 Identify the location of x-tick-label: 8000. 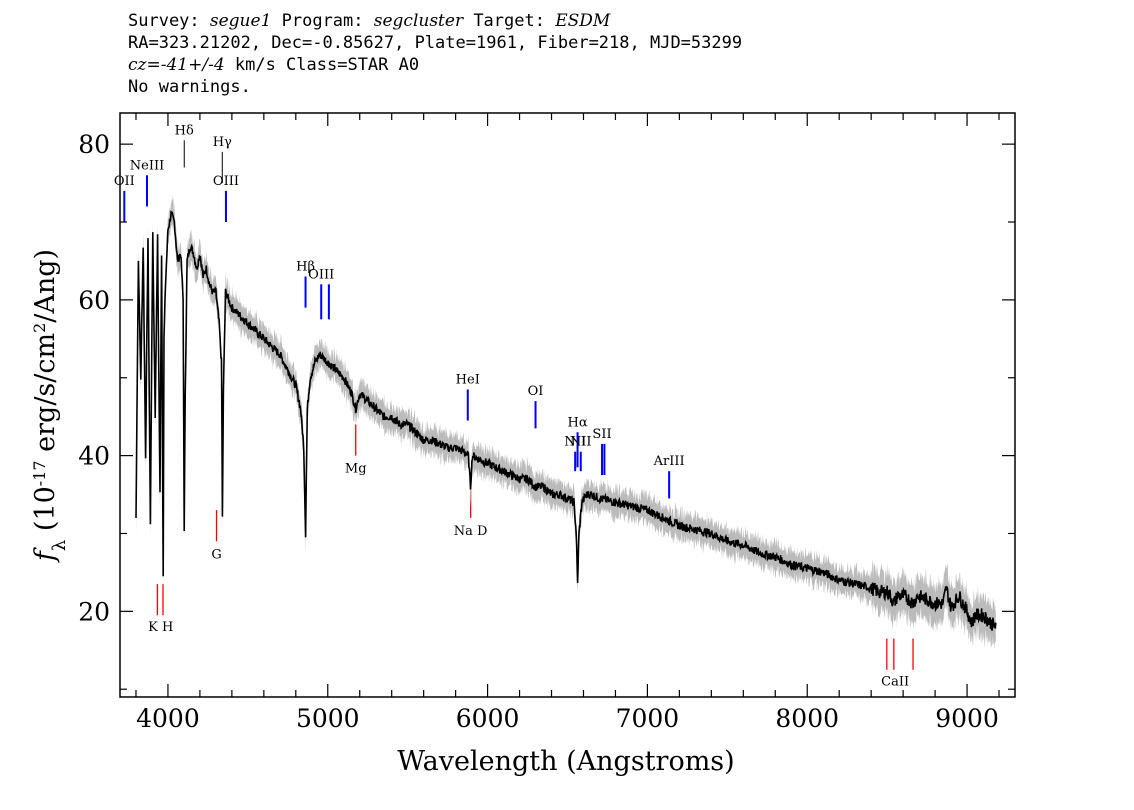
(807, 718).